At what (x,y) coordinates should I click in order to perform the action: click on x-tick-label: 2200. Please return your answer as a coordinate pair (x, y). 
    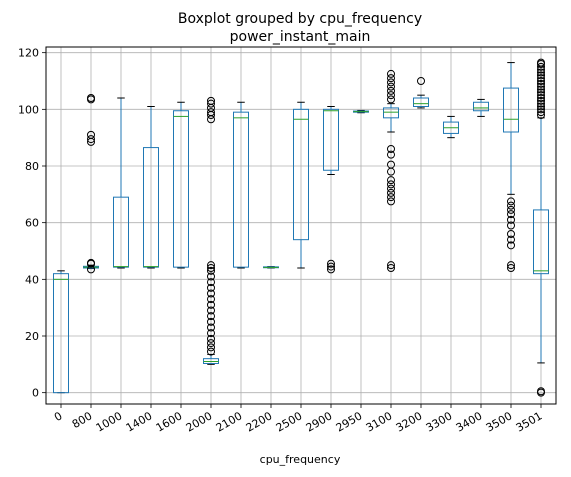
    Looking at the image, I should click on (259, 421).